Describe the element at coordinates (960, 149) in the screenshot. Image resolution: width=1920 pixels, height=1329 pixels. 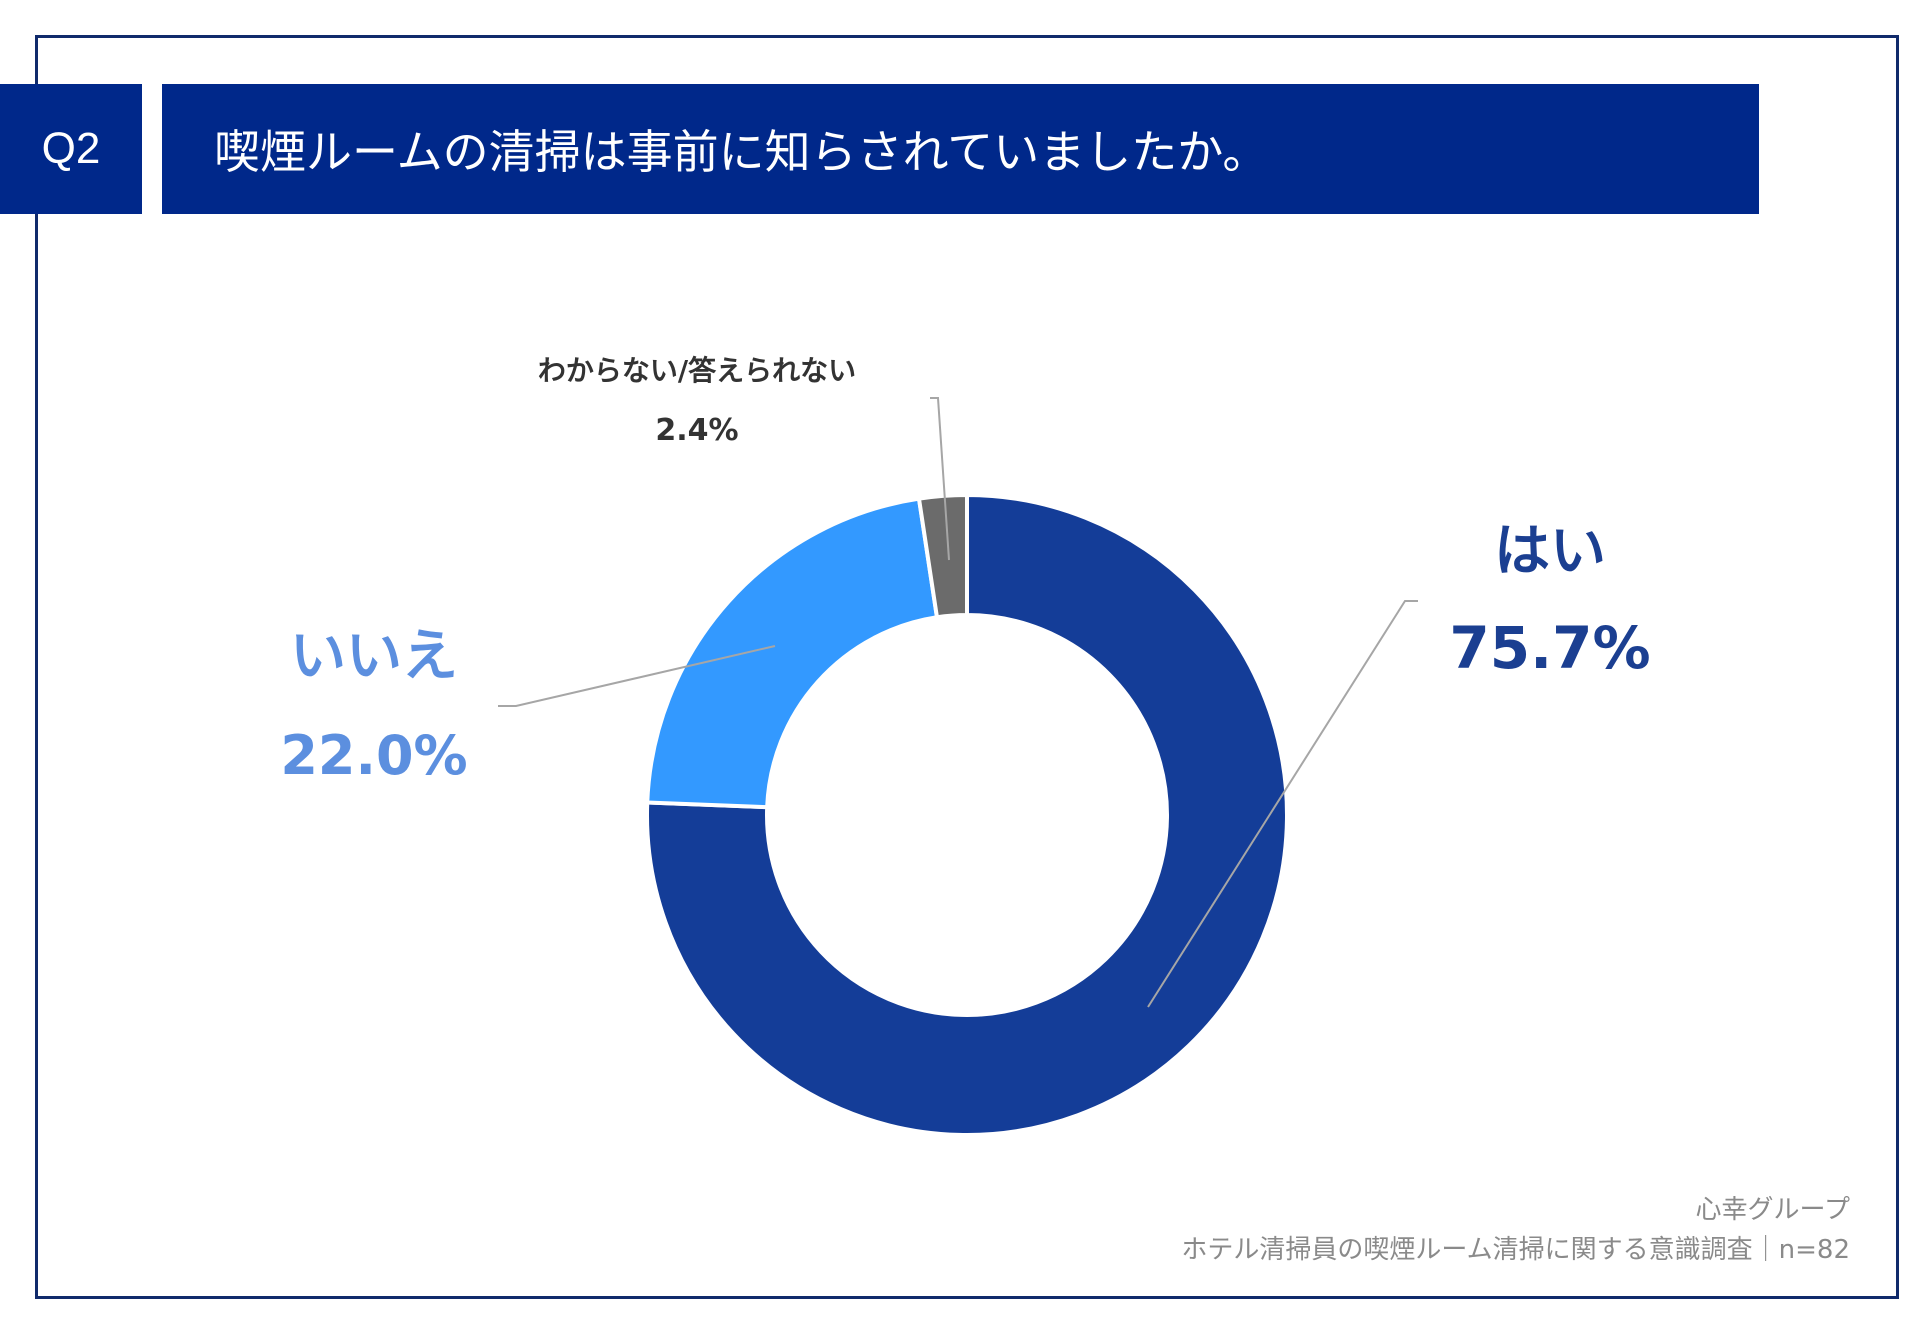
I see `question-title: 喫煙ルームの清掃は事前に知らされていましたか。` at that location.